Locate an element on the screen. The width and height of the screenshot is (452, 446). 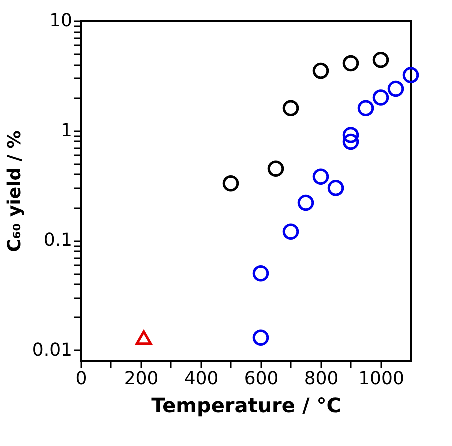
x-tick-label: 0 is located at coordinates (82, 379).